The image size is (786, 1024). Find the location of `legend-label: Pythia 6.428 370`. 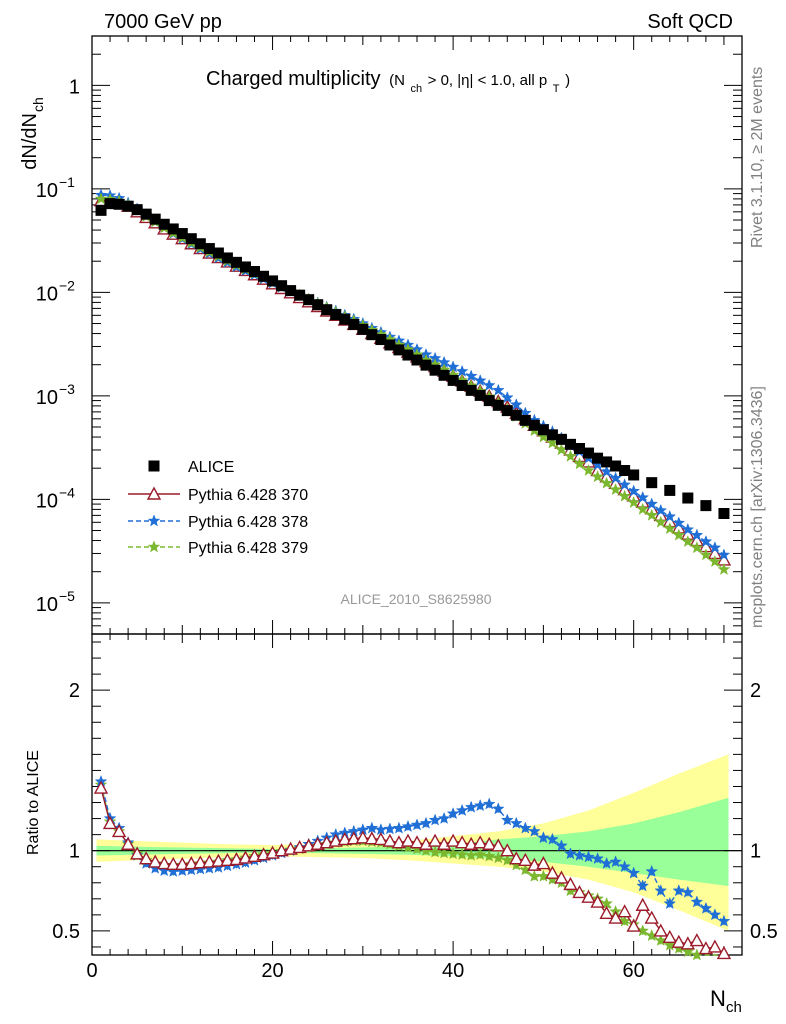

legend-label: Pythia 6.428 370 is located at coordinates (248, 495).